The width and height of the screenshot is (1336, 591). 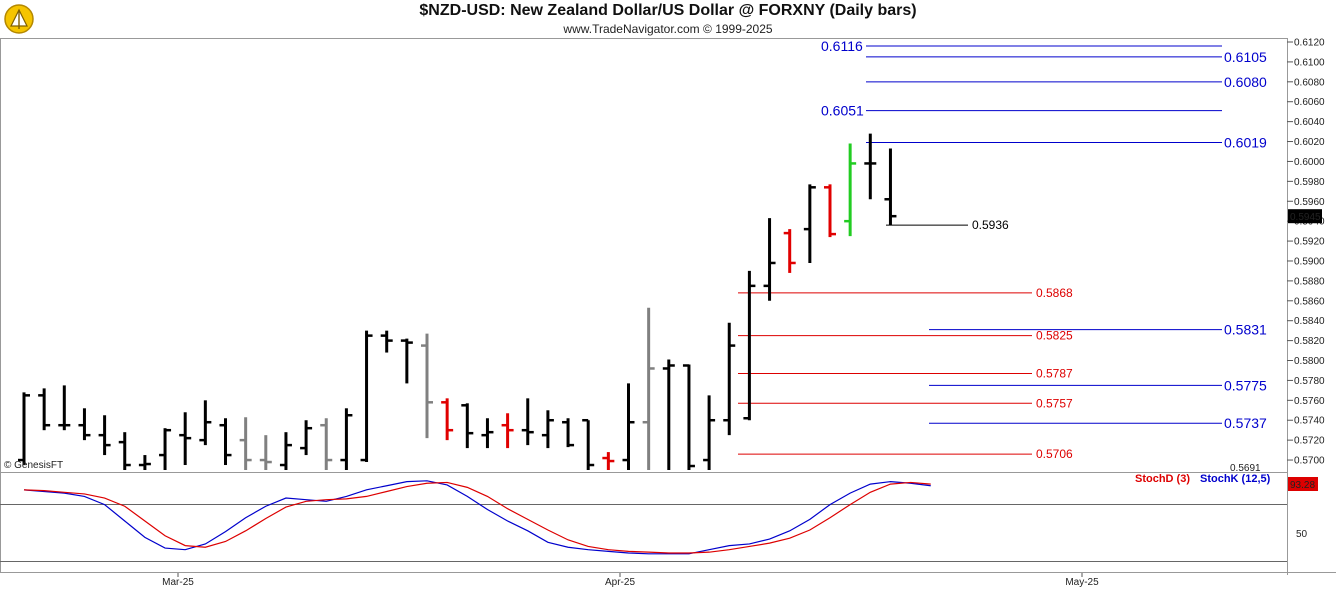 I want to click on y-tick-label: 0.5700, so click(x=1309, y=461).